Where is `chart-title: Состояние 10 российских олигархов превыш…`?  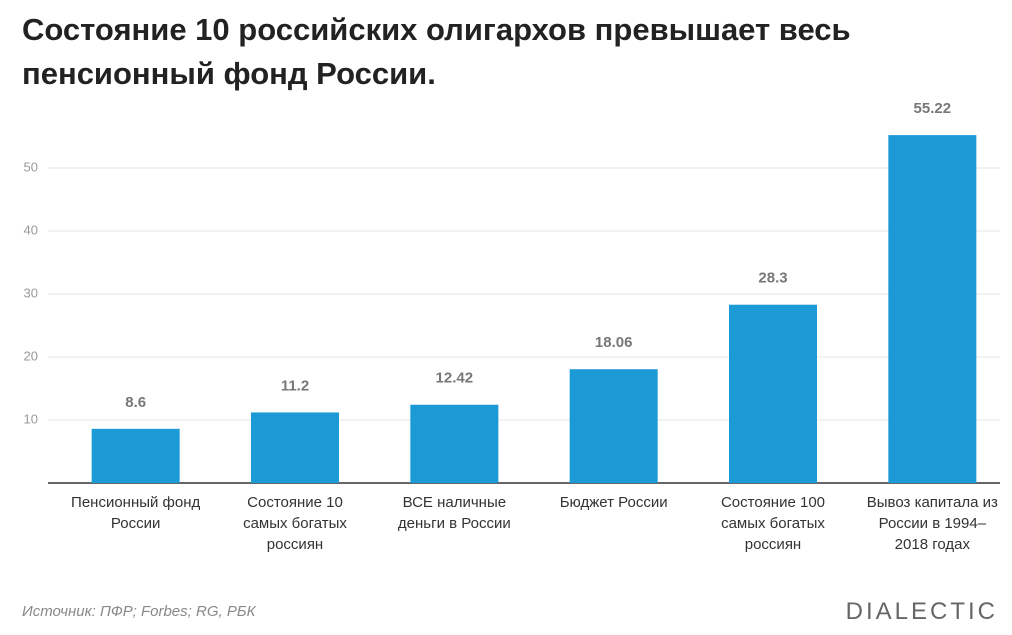 chart-title: Состояние 10 российских олигархов превыш… is located at coordinates (436, 51).